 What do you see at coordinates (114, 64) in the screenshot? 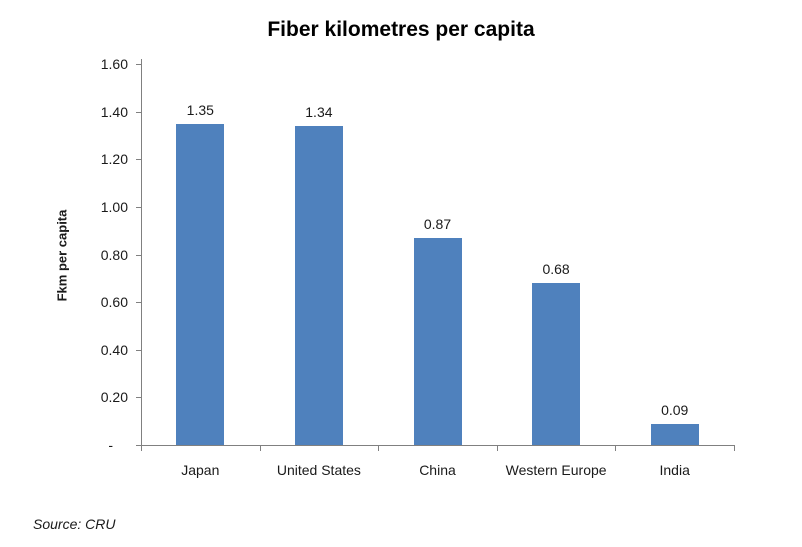
I see `y-axis-tick-label: 1.60` at bounding box center [114, 64].